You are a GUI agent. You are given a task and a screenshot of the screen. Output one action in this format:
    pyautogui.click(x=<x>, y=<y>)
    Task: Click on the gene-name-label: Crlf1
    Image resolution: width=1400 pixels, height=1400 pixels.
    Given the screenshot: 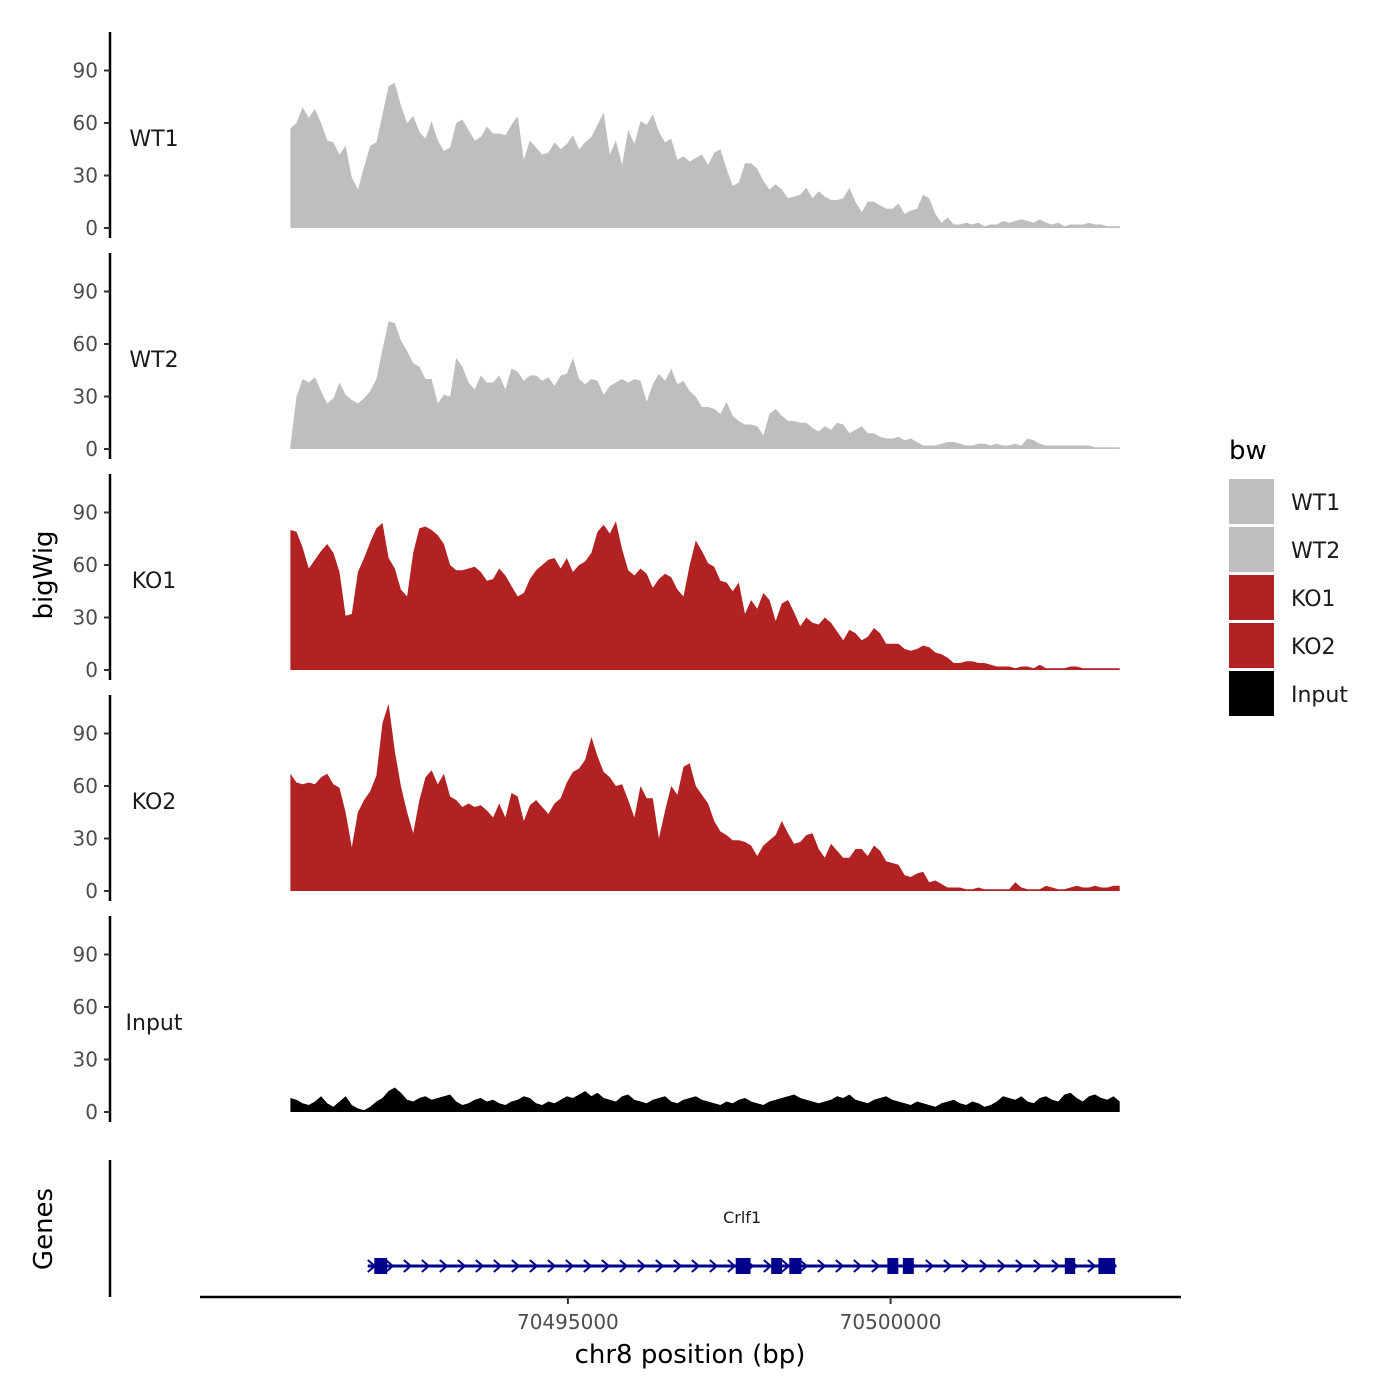 What is the action you would take?
    pyautogui.click(x=742, y=1217)
    